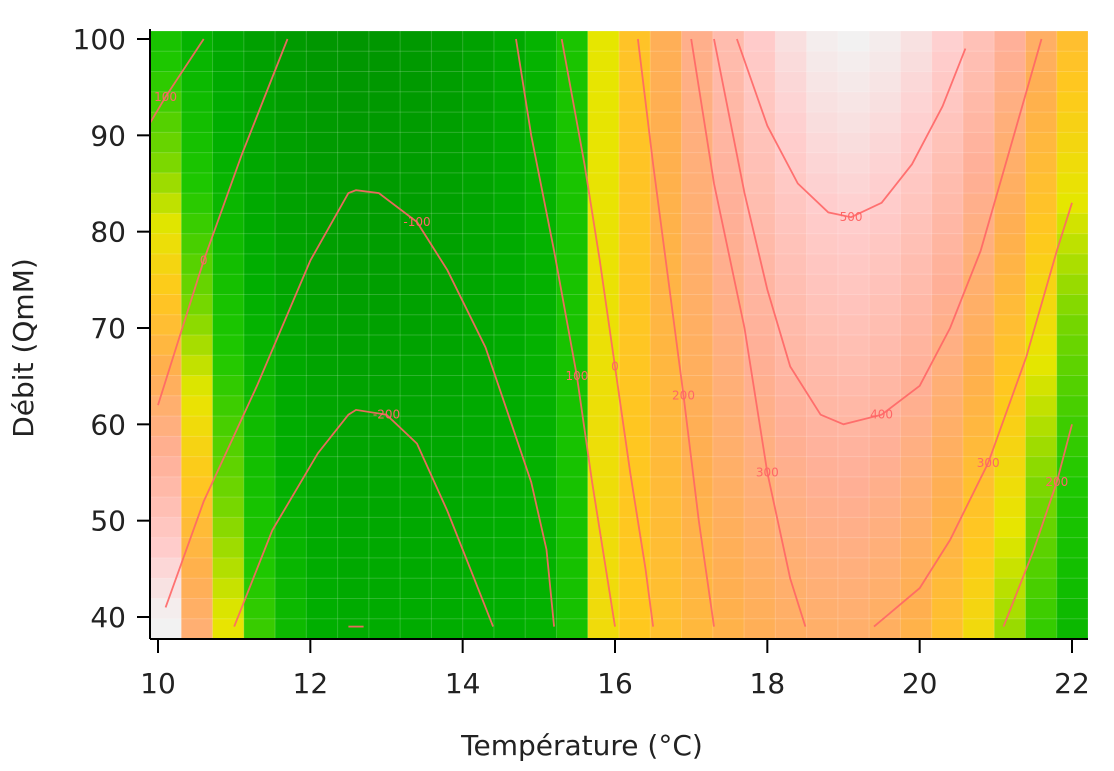 The width and height of the screenshot is (1114, 771). What do you see at coordinates (1056, 482) in the screenshot?
I see `contour-label: 200` at bounding box center [1056, 482].